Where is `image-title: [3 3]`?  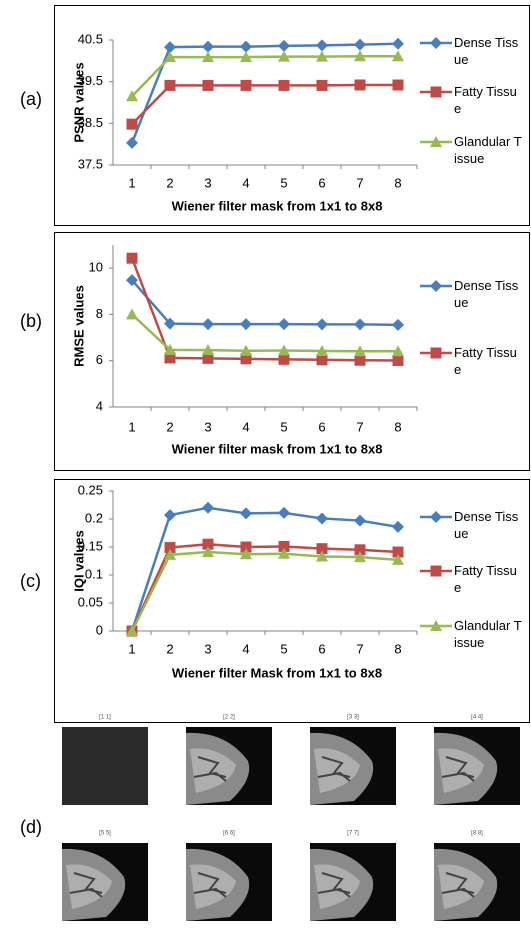 image-title: [3 3] is located at coordinates (353, 718).